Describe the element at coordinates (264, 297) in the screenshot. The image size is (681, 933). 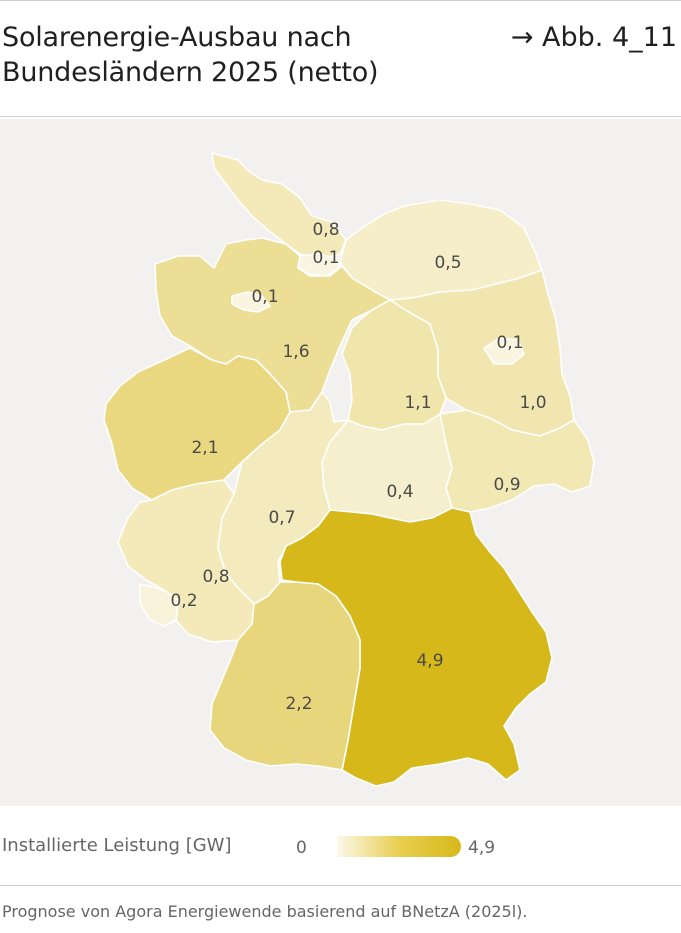
I see `value-label-bremen: 0,1` at that location.